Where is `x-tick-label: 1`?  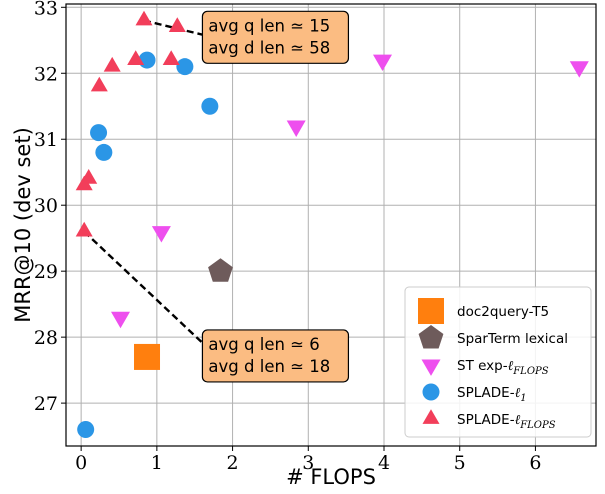 x-tick-label: 1 is located at coordinates (157, 463).